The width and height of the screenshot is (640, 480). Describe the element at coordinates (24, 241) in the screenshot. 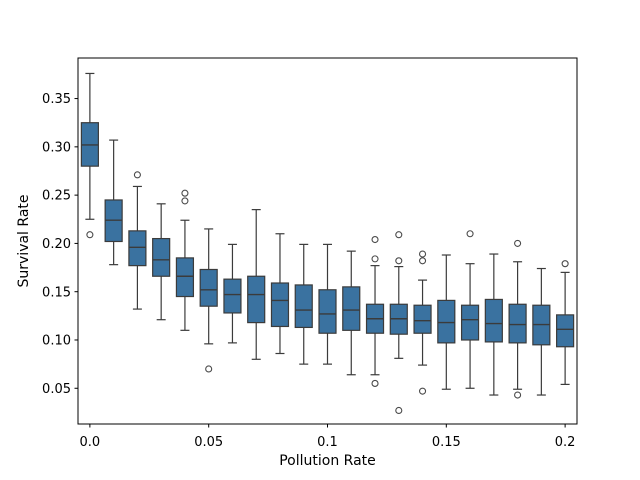

I see `y-axis-label: Survival Rate` at that location.